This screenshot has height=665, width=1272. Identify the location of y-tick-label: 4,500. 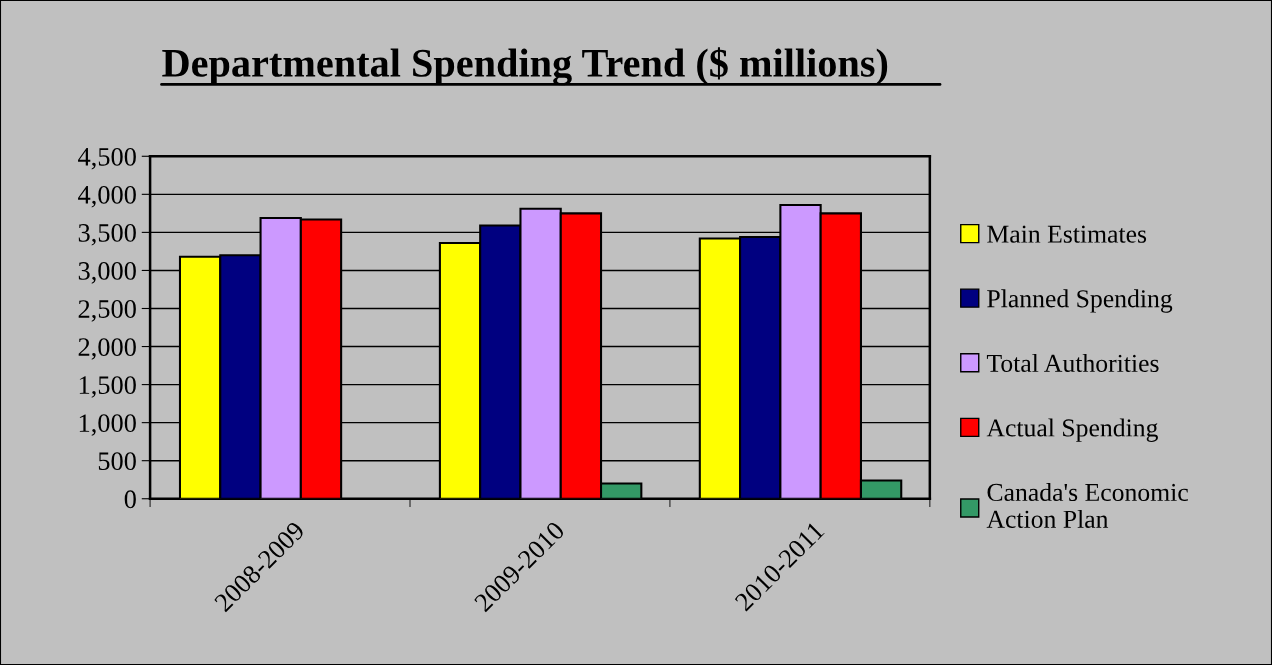
(107, 158).